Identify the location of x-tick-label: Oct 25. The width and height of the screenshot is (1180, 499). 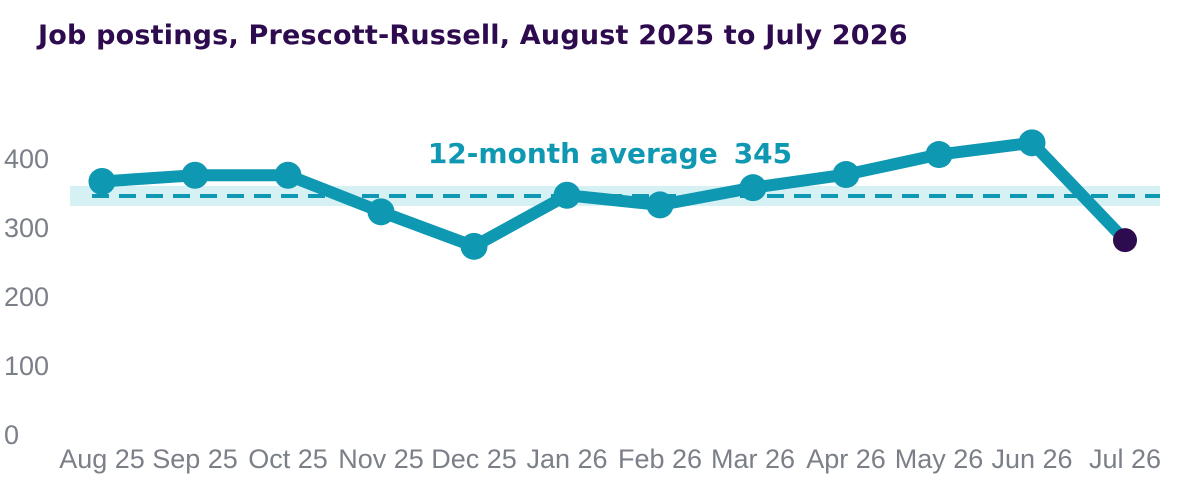
(288, 459).